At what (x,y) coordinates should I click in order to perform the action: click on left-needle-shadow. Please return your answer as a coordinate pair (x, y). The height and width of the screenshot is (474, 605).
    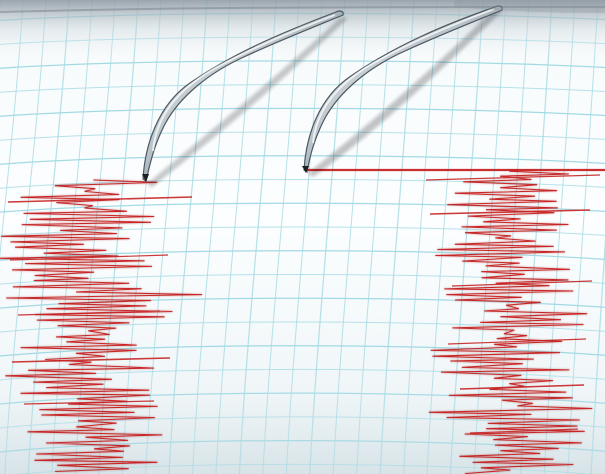
    Looking at the image, I should click on (248, 103).